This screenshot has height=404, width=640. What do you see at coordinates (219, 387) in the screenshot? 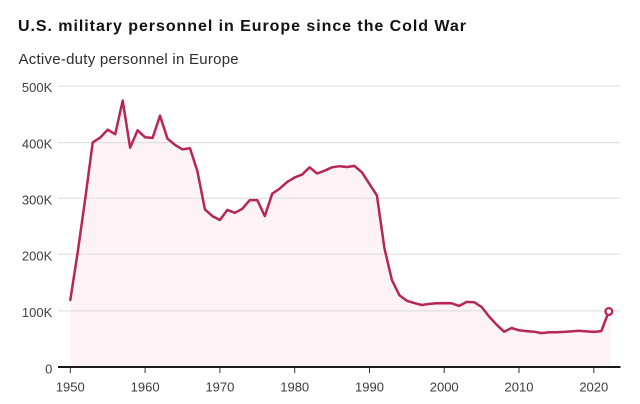
I see `svg-text: 1970` at bounding box center [219, 387].